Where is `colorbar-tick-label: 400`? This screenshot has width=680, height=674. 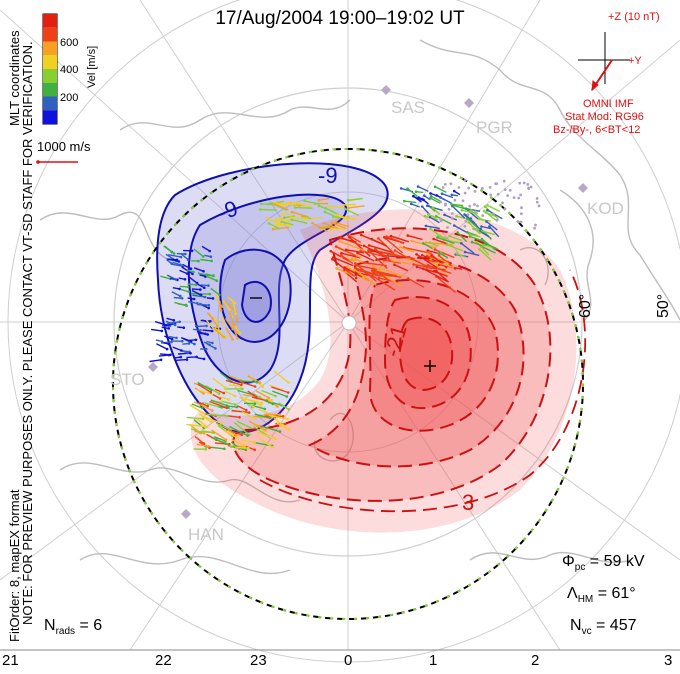 colorbar-tick-label: 400 is located at coordinates (69, 70).